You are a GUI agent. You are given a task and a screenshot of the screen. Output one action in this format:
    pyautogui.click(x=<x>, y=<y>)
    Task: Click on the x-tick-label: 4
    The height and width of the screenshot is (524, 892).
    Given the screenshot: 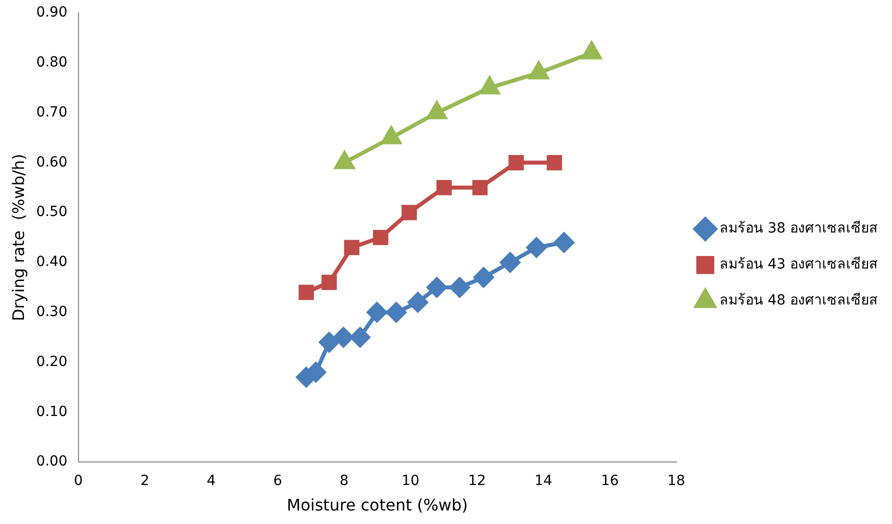 What is the action you would take?
    pyautogui.click(x=211, y=481)
    